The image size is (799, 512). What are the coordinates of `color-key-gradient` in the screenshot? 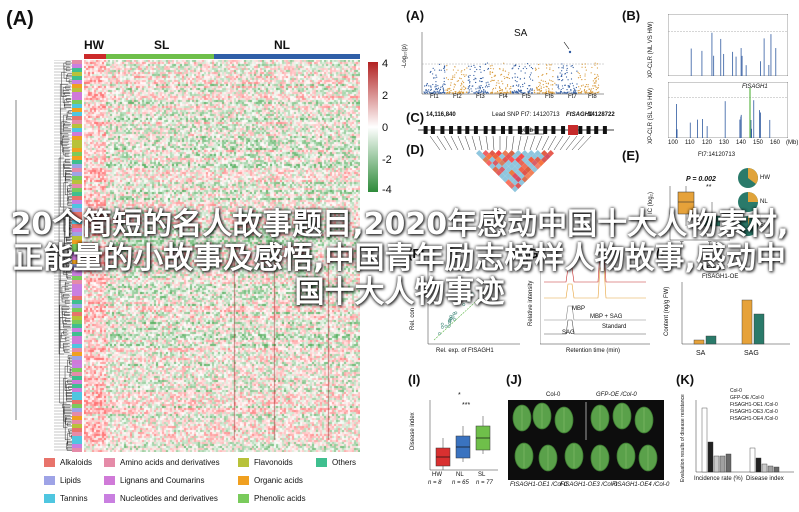 It's located at (373, 127).